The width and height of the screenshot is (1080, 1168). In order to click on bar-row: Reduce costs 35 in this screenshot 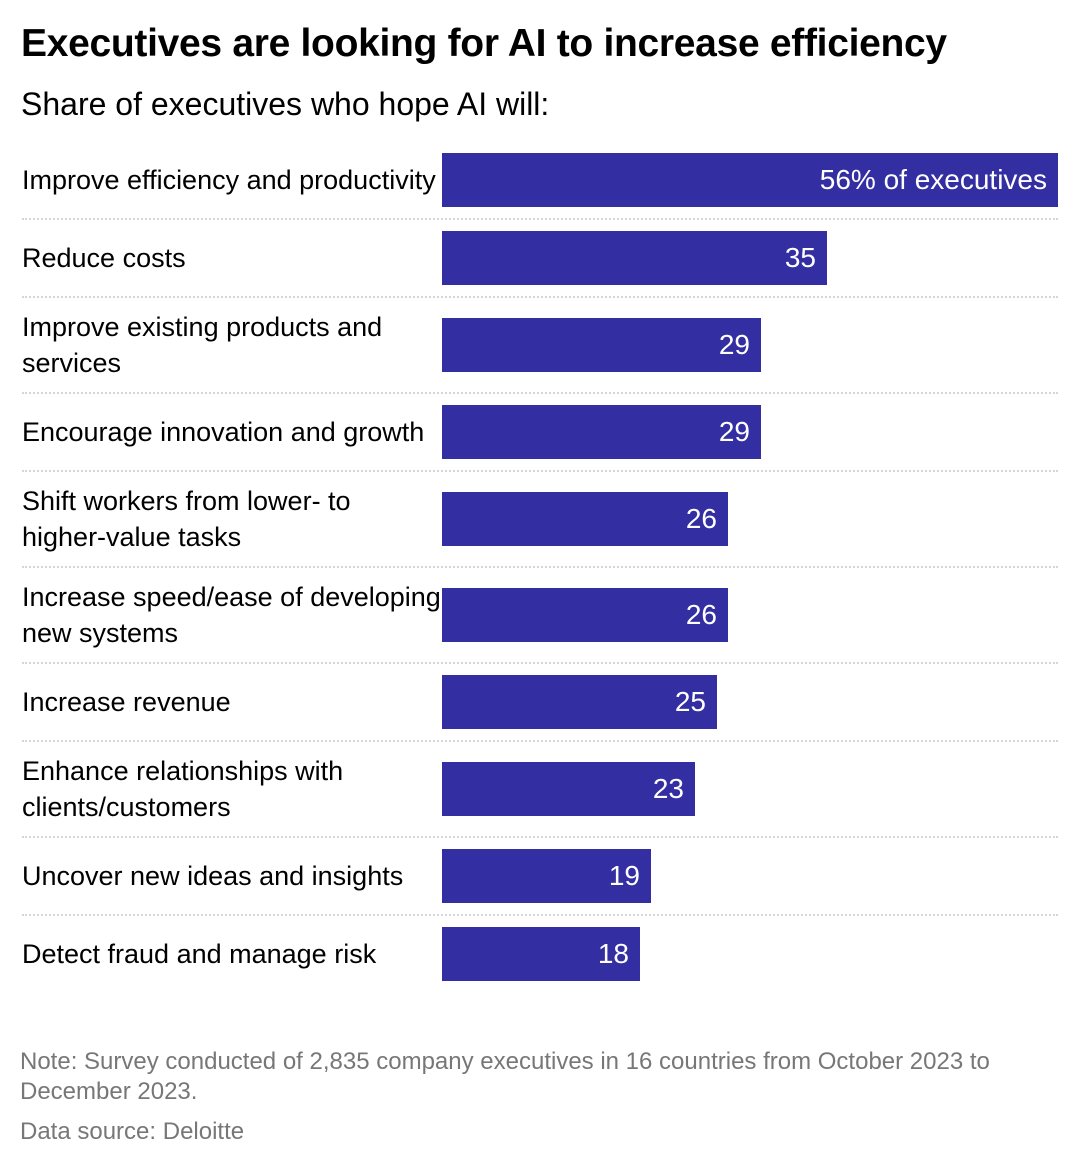, I will do `click(540, 259)`.